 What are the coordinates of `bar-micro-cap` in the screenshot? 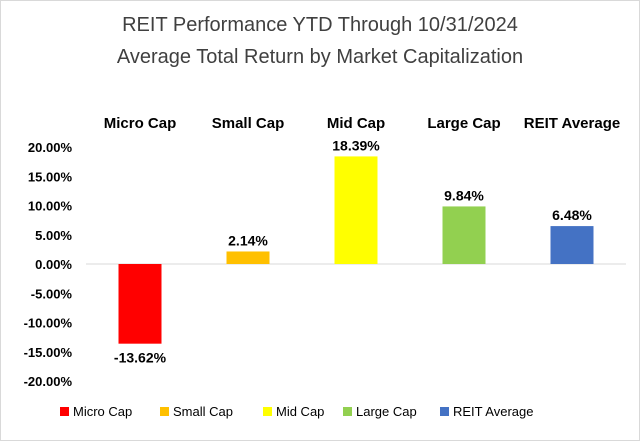 It's located at (140, 304).